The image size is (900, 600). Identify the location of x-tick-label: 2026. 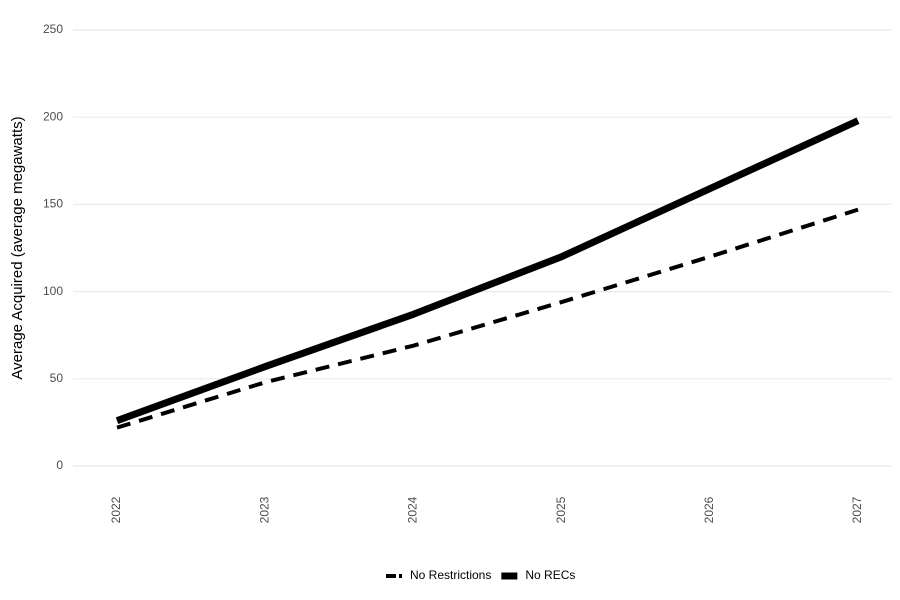
(709, 509).